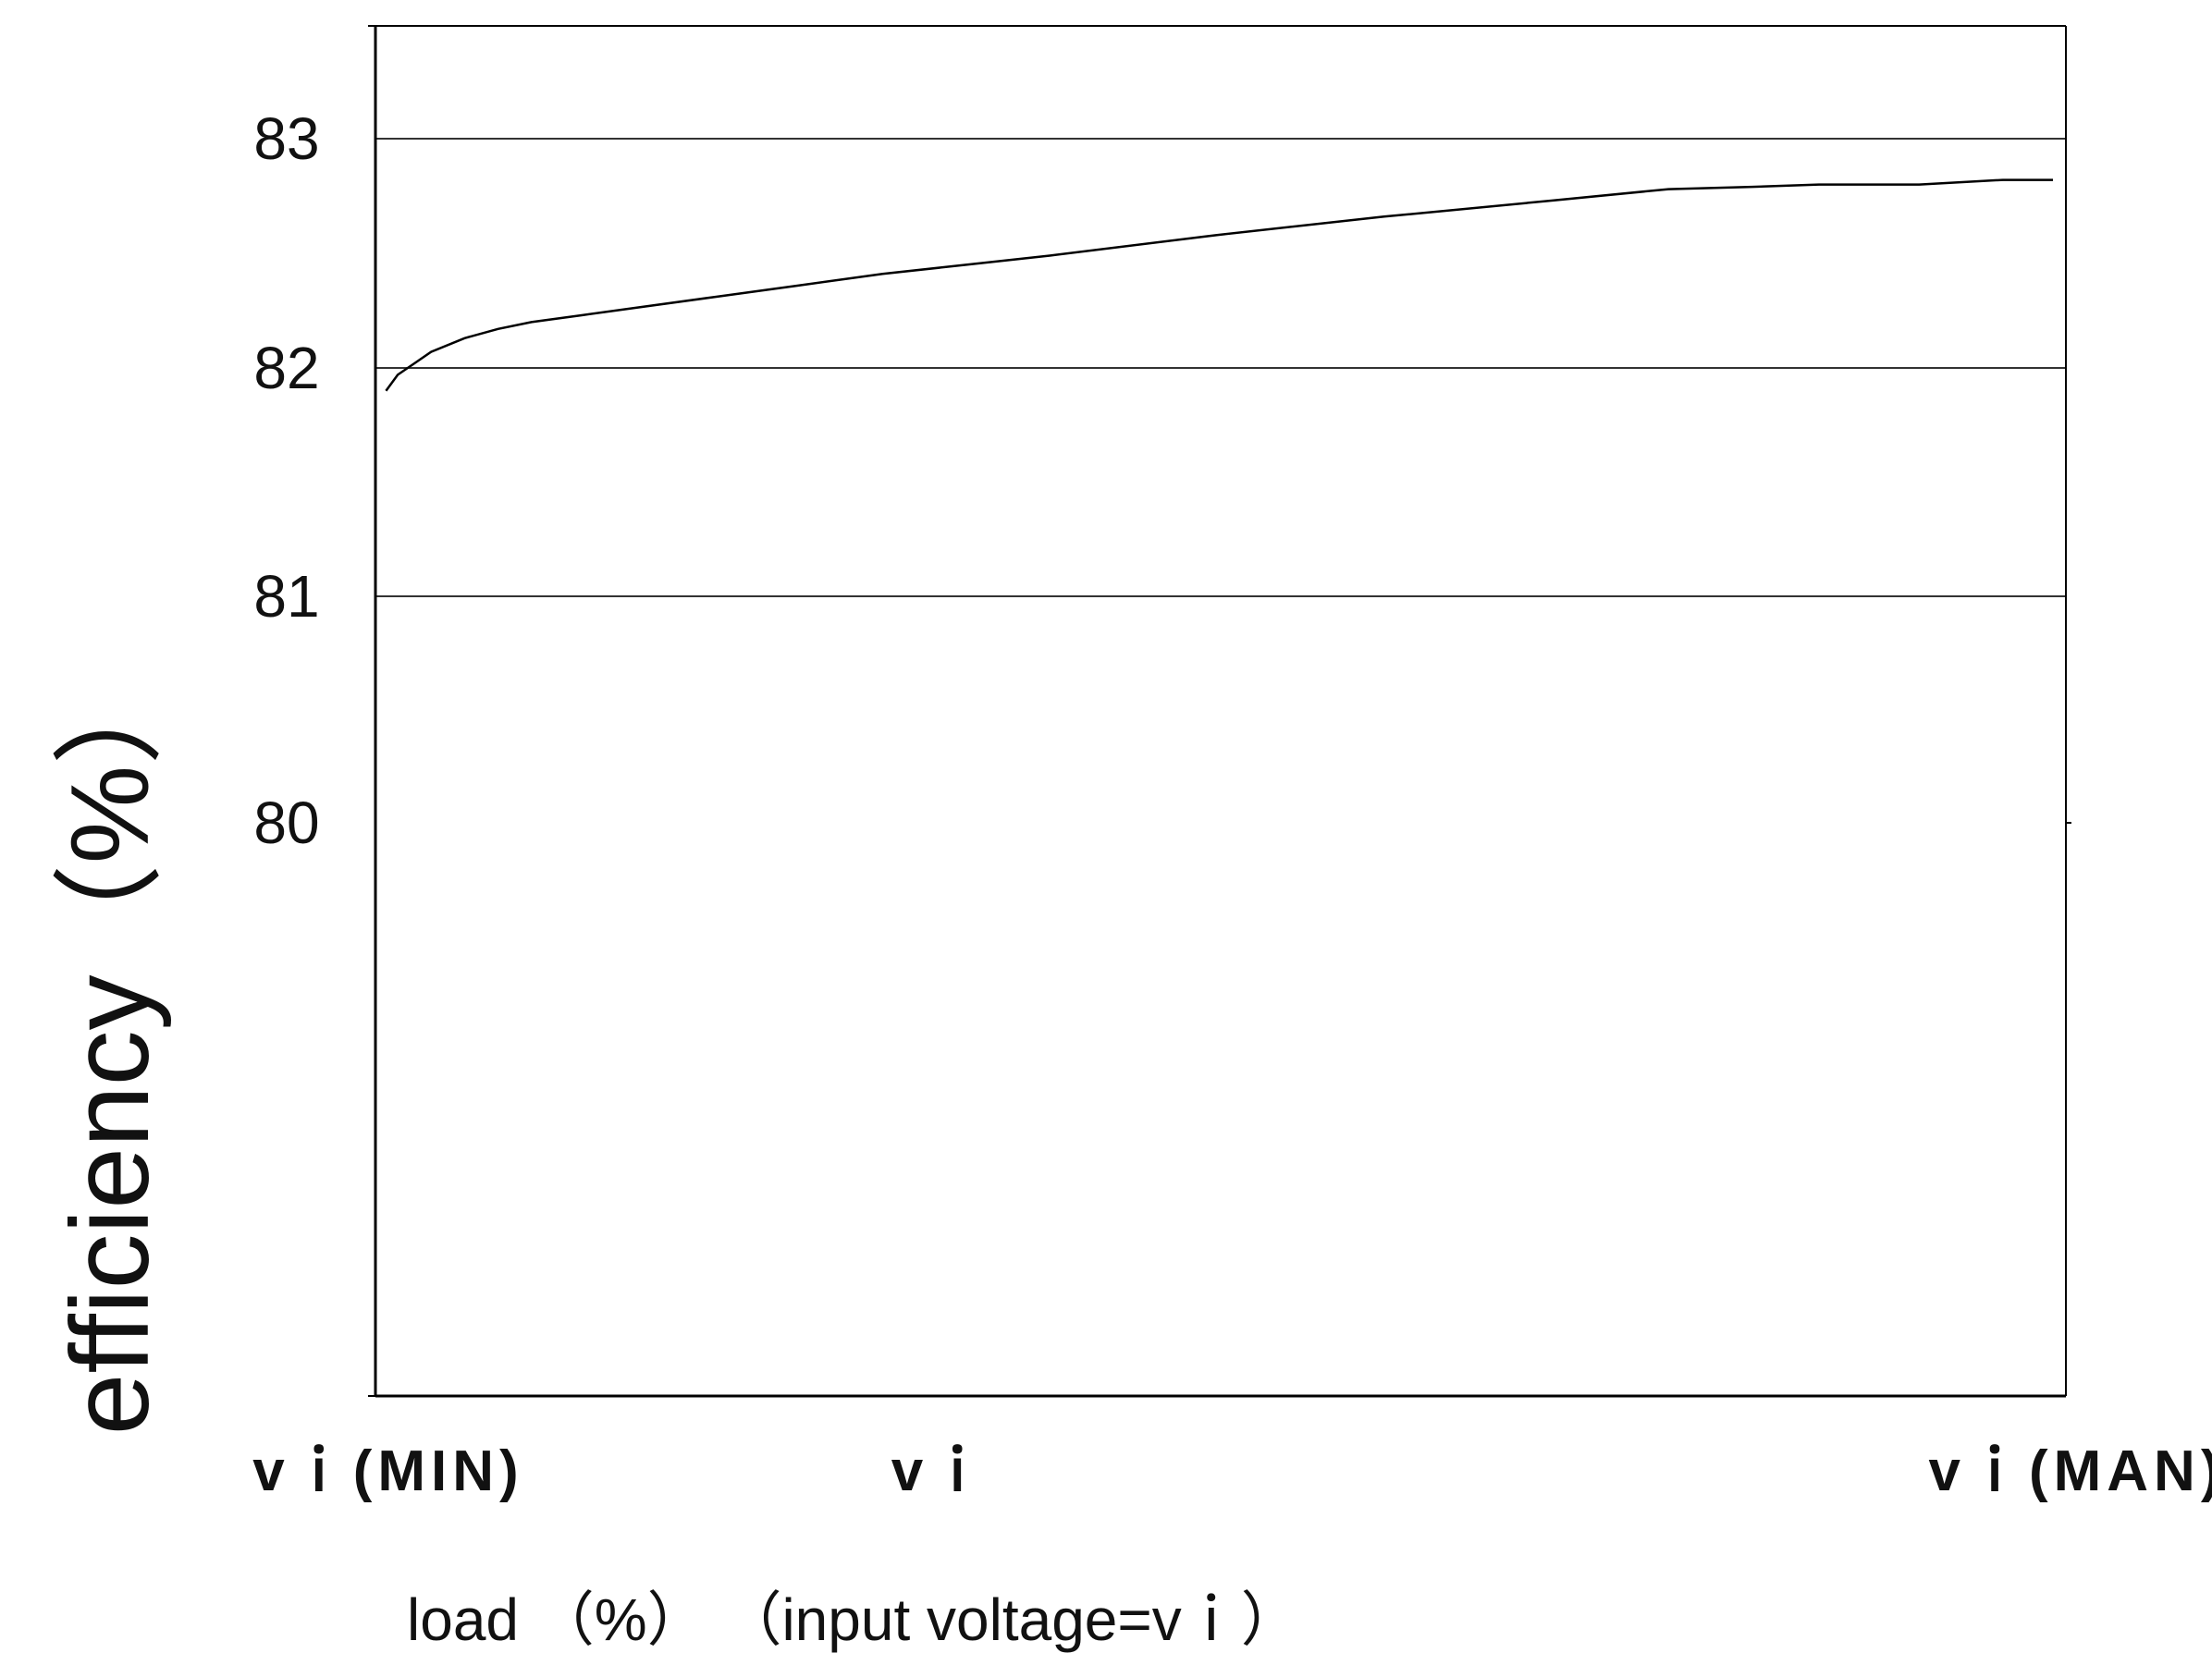 This screenshot has width=2212, height=1653. What do you see at coordinates (286, 823) in the screenshot?
I see `y-tick-label-80: 80` at bounding box center [286, 823].